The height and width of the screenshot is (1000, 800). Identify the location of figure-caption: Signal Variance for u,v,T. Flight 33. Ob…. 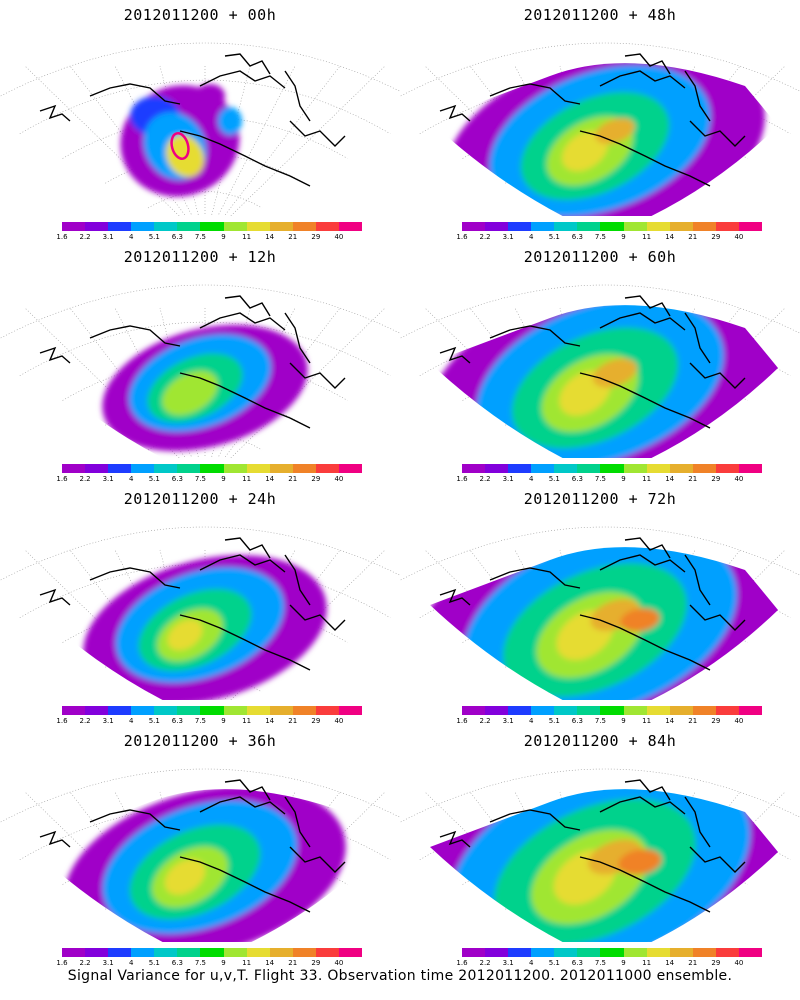
(400, 976).